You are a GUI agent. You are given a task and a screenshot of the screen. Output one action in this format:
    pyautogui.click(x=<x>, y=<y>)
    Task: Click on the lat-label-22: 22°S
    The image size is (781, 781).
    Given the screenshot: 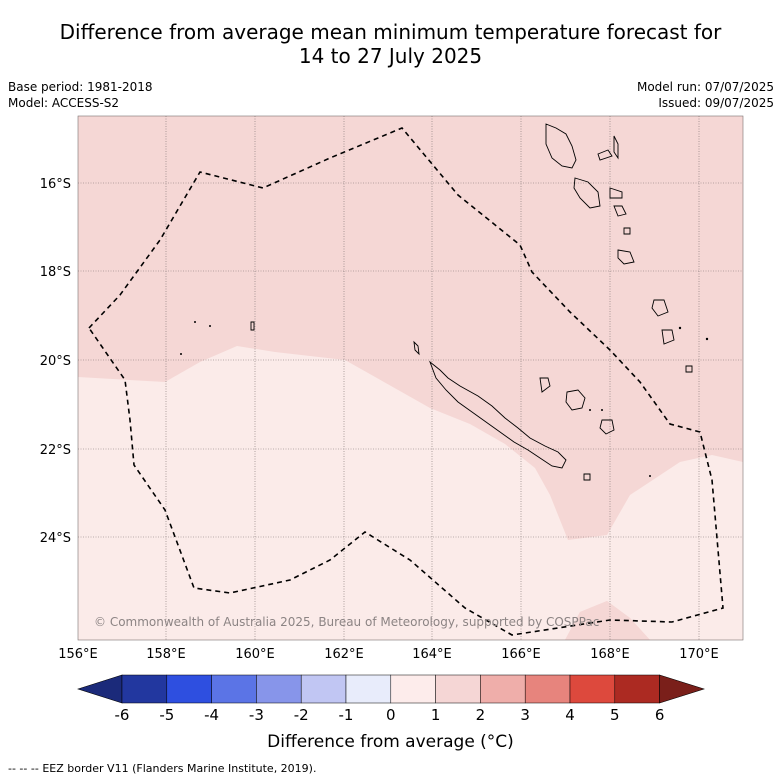 What is the action you would take?
    pyautogui.click(x=55, y=450)
    